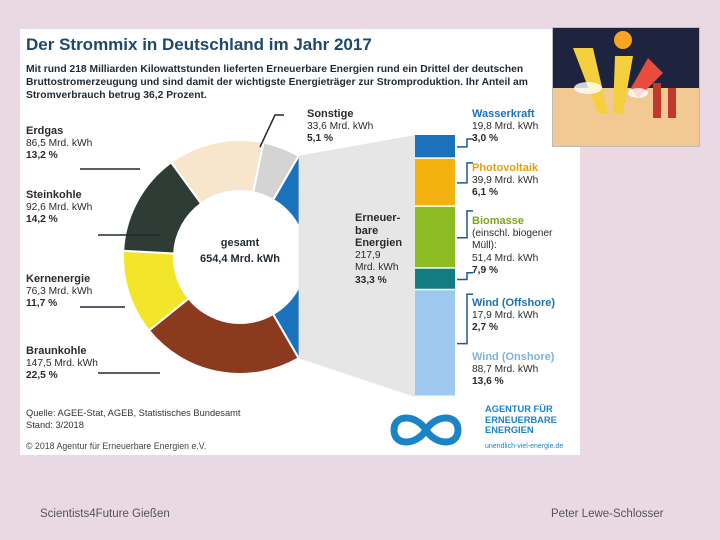  Describe the element at coordinates (276, 171) in the screenshot. I see `donut-slice-sonstige` at that location.